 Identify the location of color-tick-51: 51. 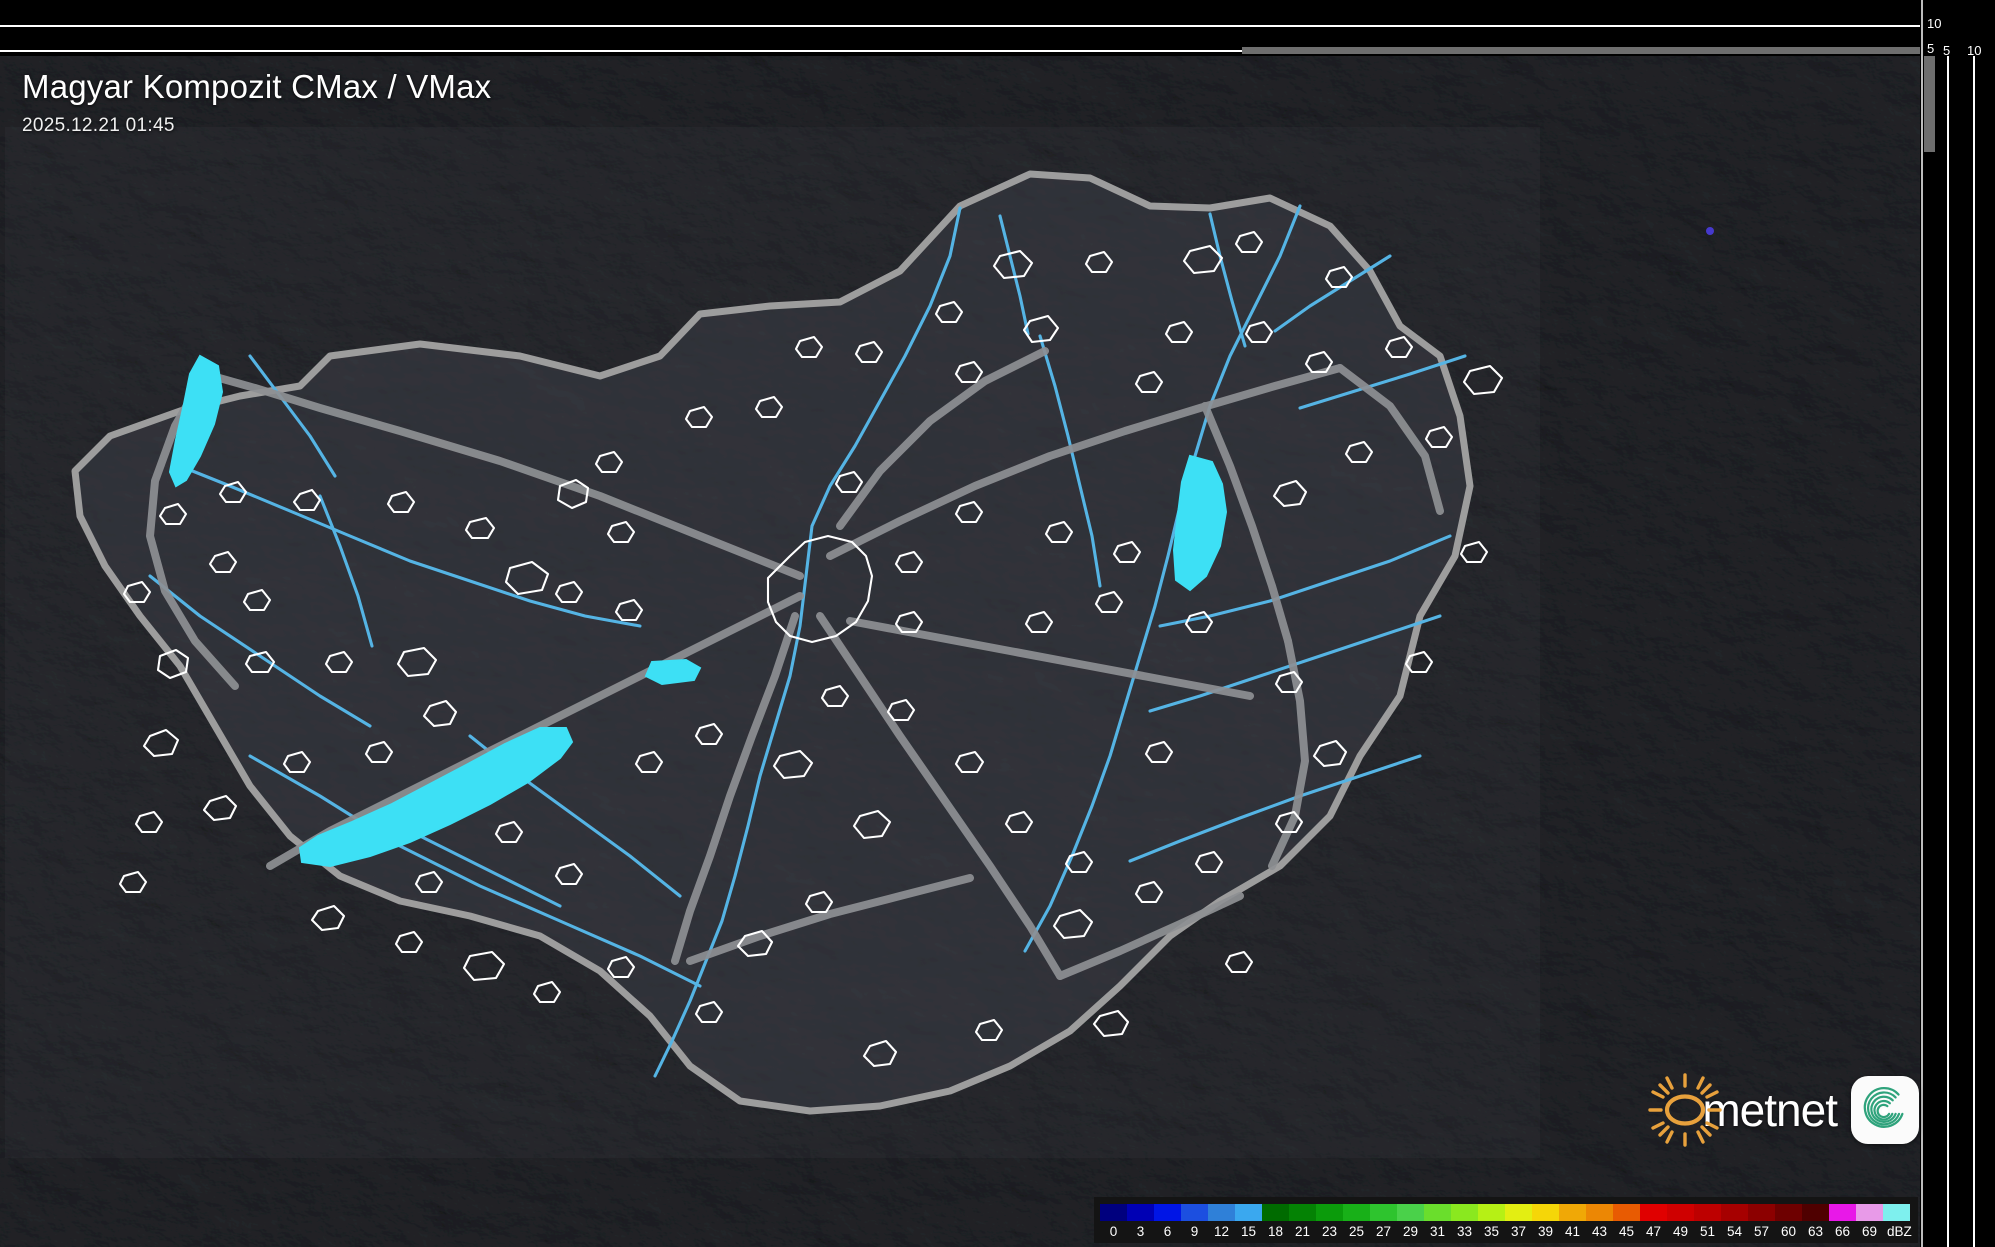
(1707, 1231).